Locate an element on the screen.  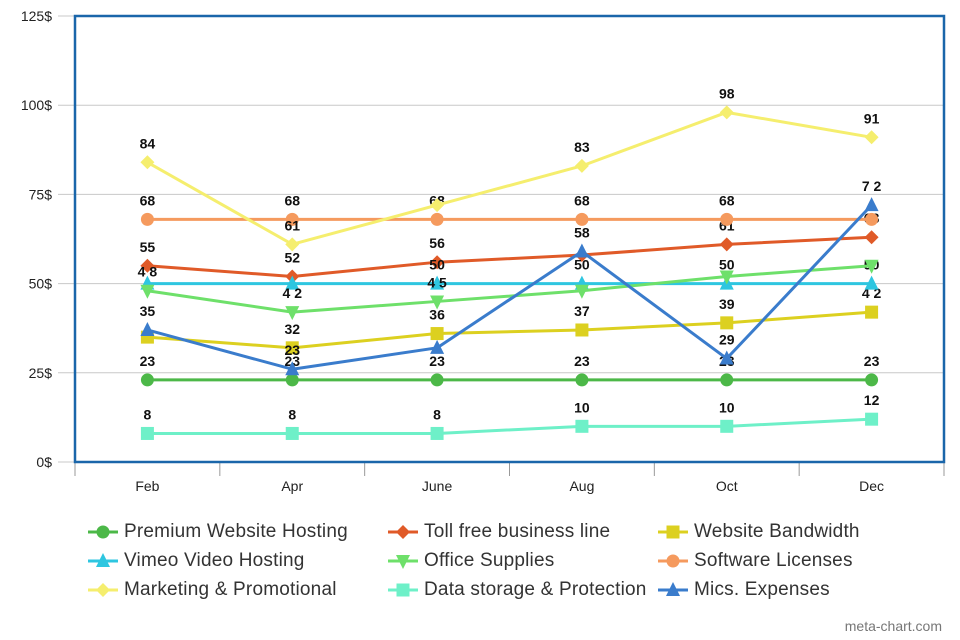
series-data-storage-protection: 8 8 8 10 10 12 is located at coordinates (510, 416).